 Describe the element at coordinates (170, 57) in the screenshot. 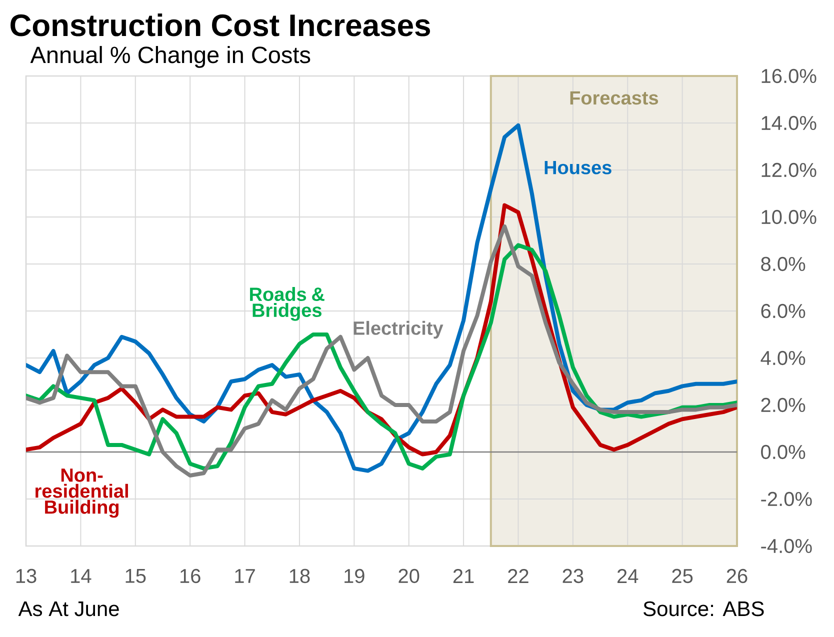

I see `chart-subtitle: Annual % Change in Costs` at that location.